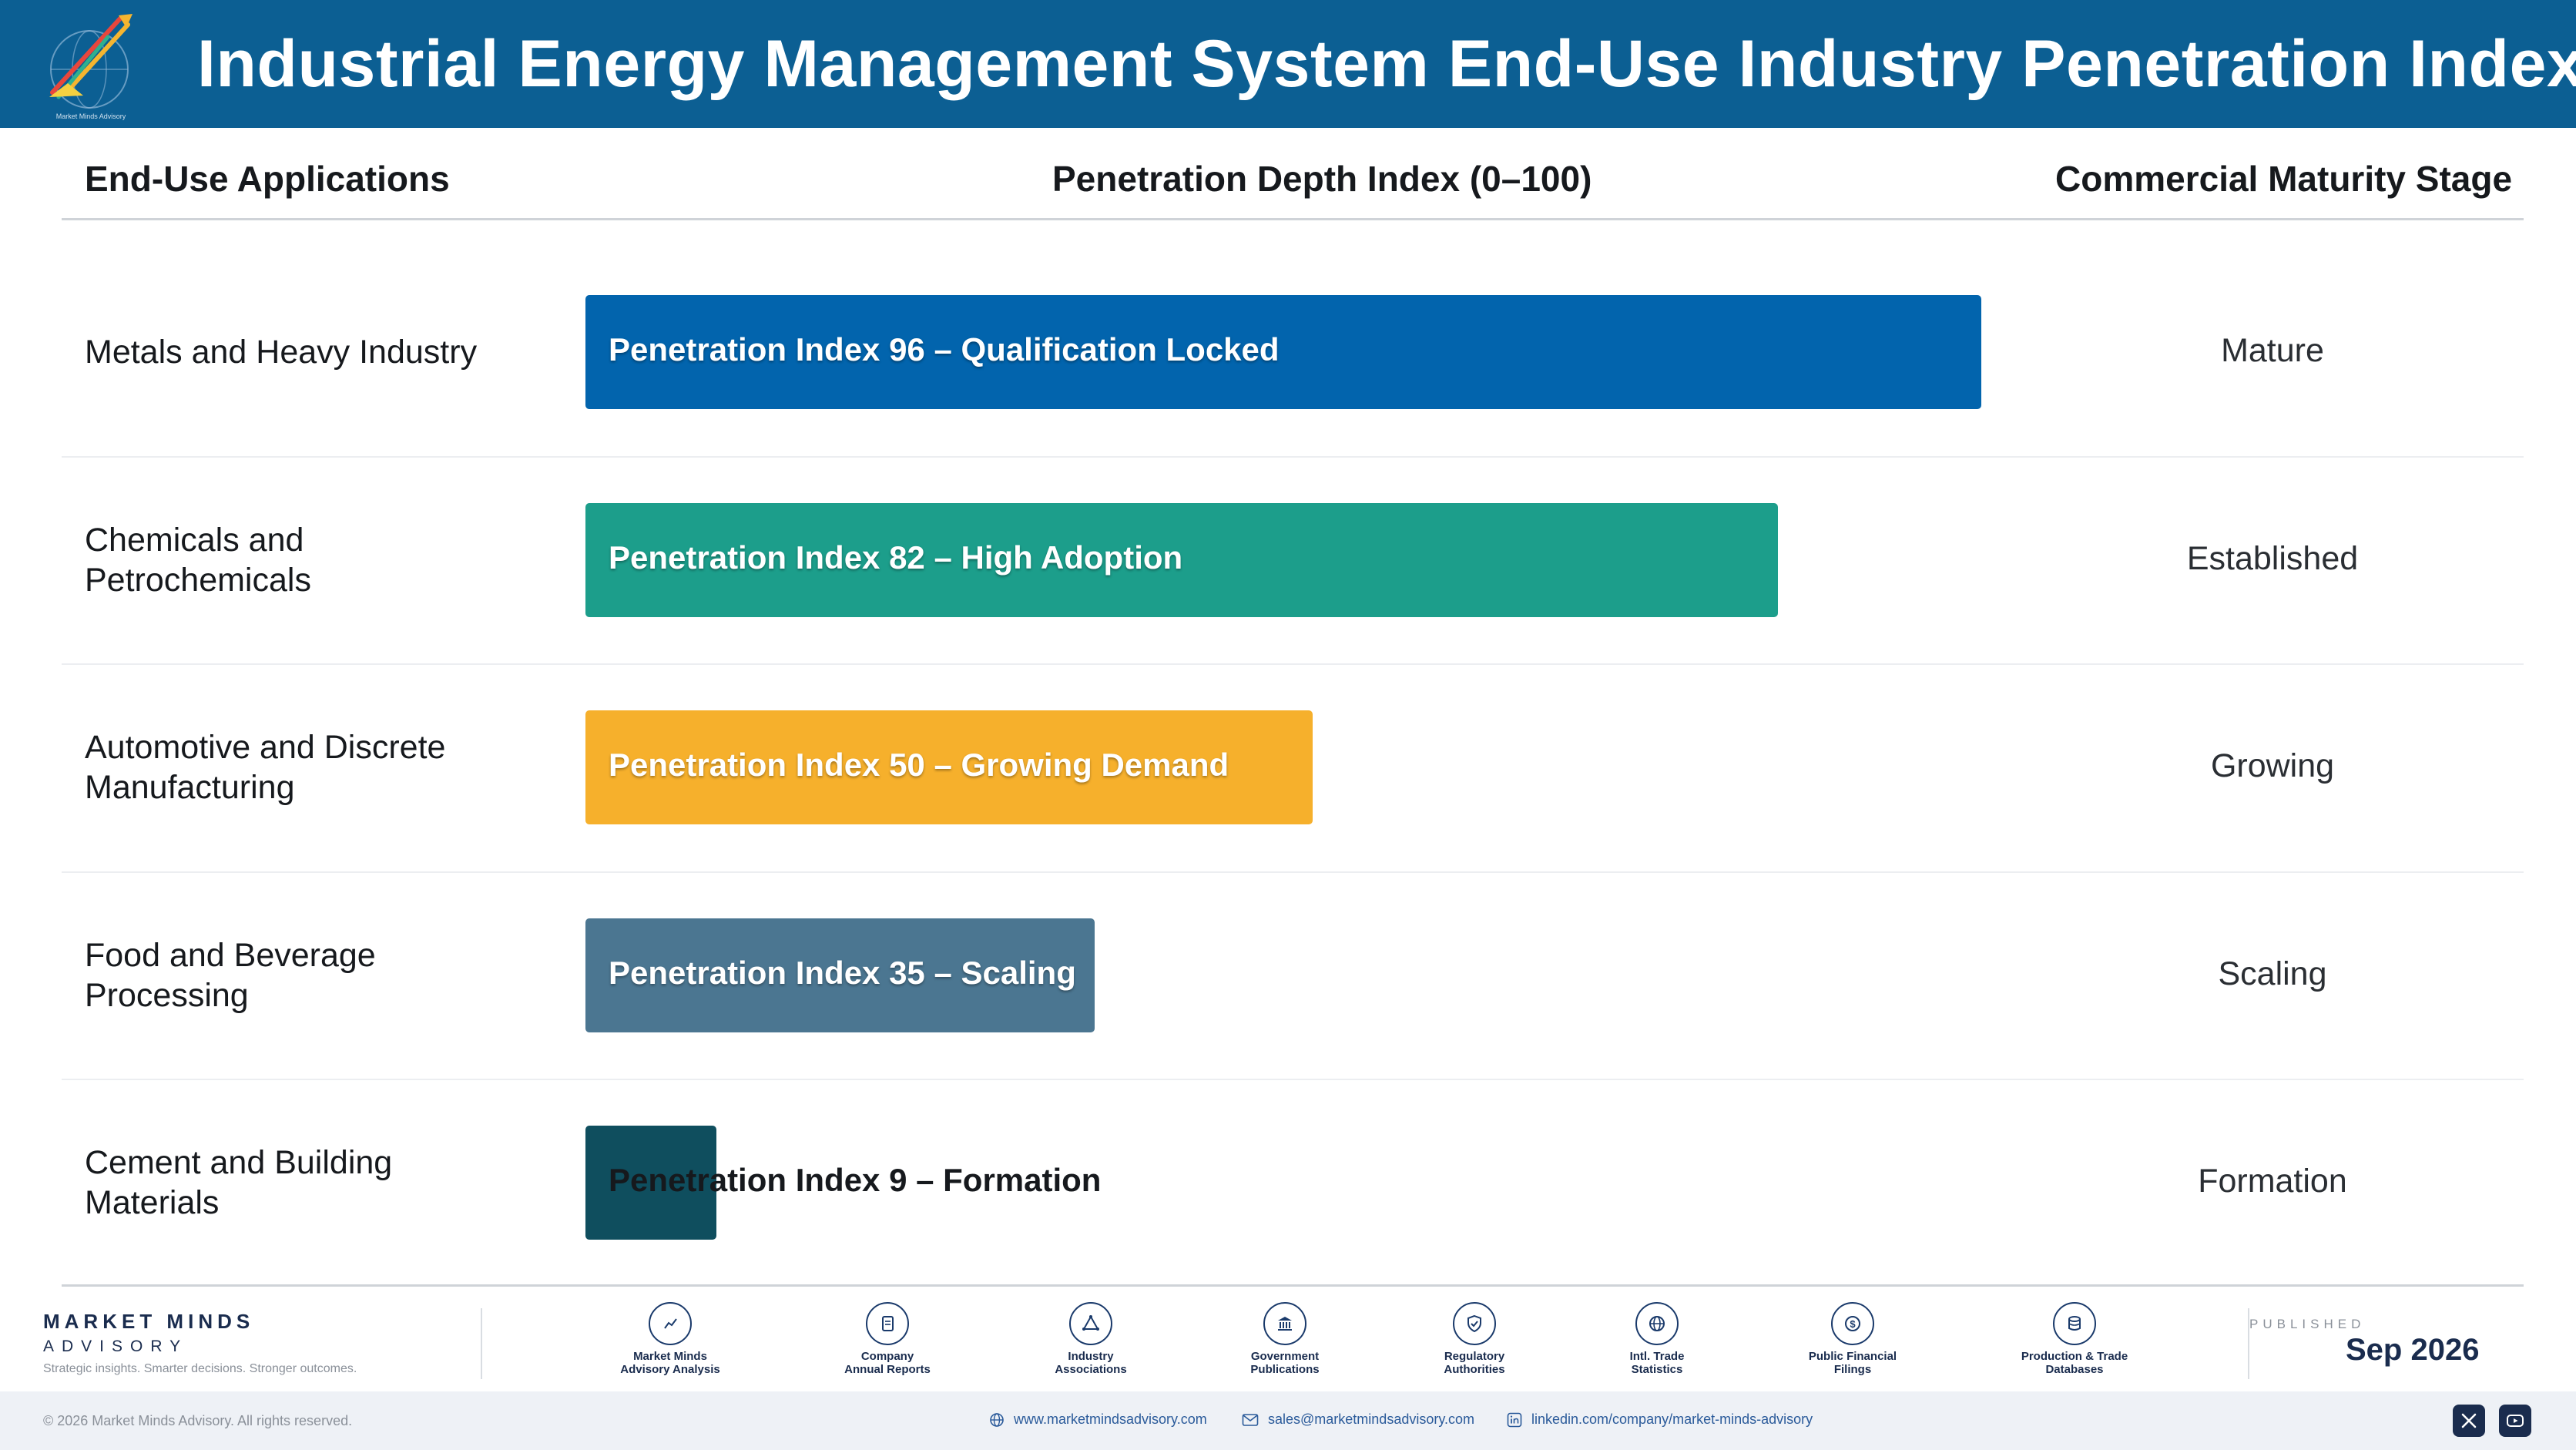 The height and width of the screenshot is (1450, 2576). I want to click on maturity-stage: Growing, so click(2272, 765).